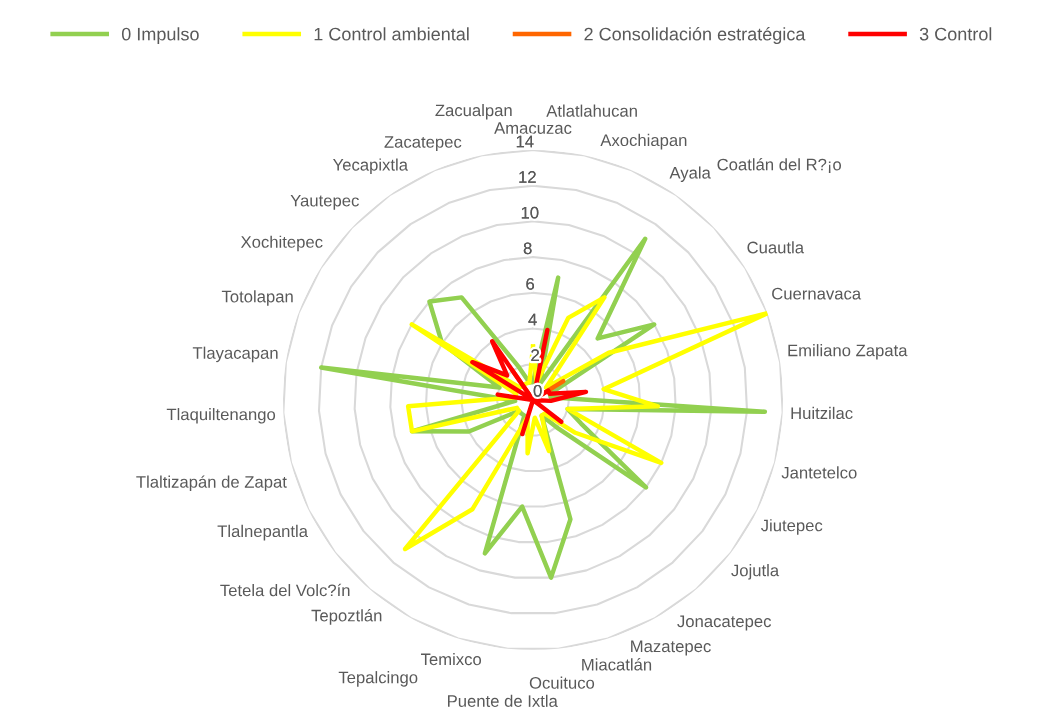  Describe the element at coordinates (235, 354) in the screenshot. I see `spoke-label: Tlayacapan` at that location.